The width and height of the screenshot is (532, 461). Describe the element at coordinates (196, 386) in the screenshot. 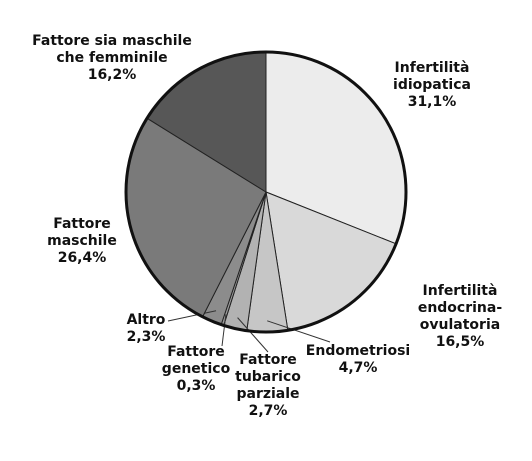

I see `value-label: 0,3%` at that location.